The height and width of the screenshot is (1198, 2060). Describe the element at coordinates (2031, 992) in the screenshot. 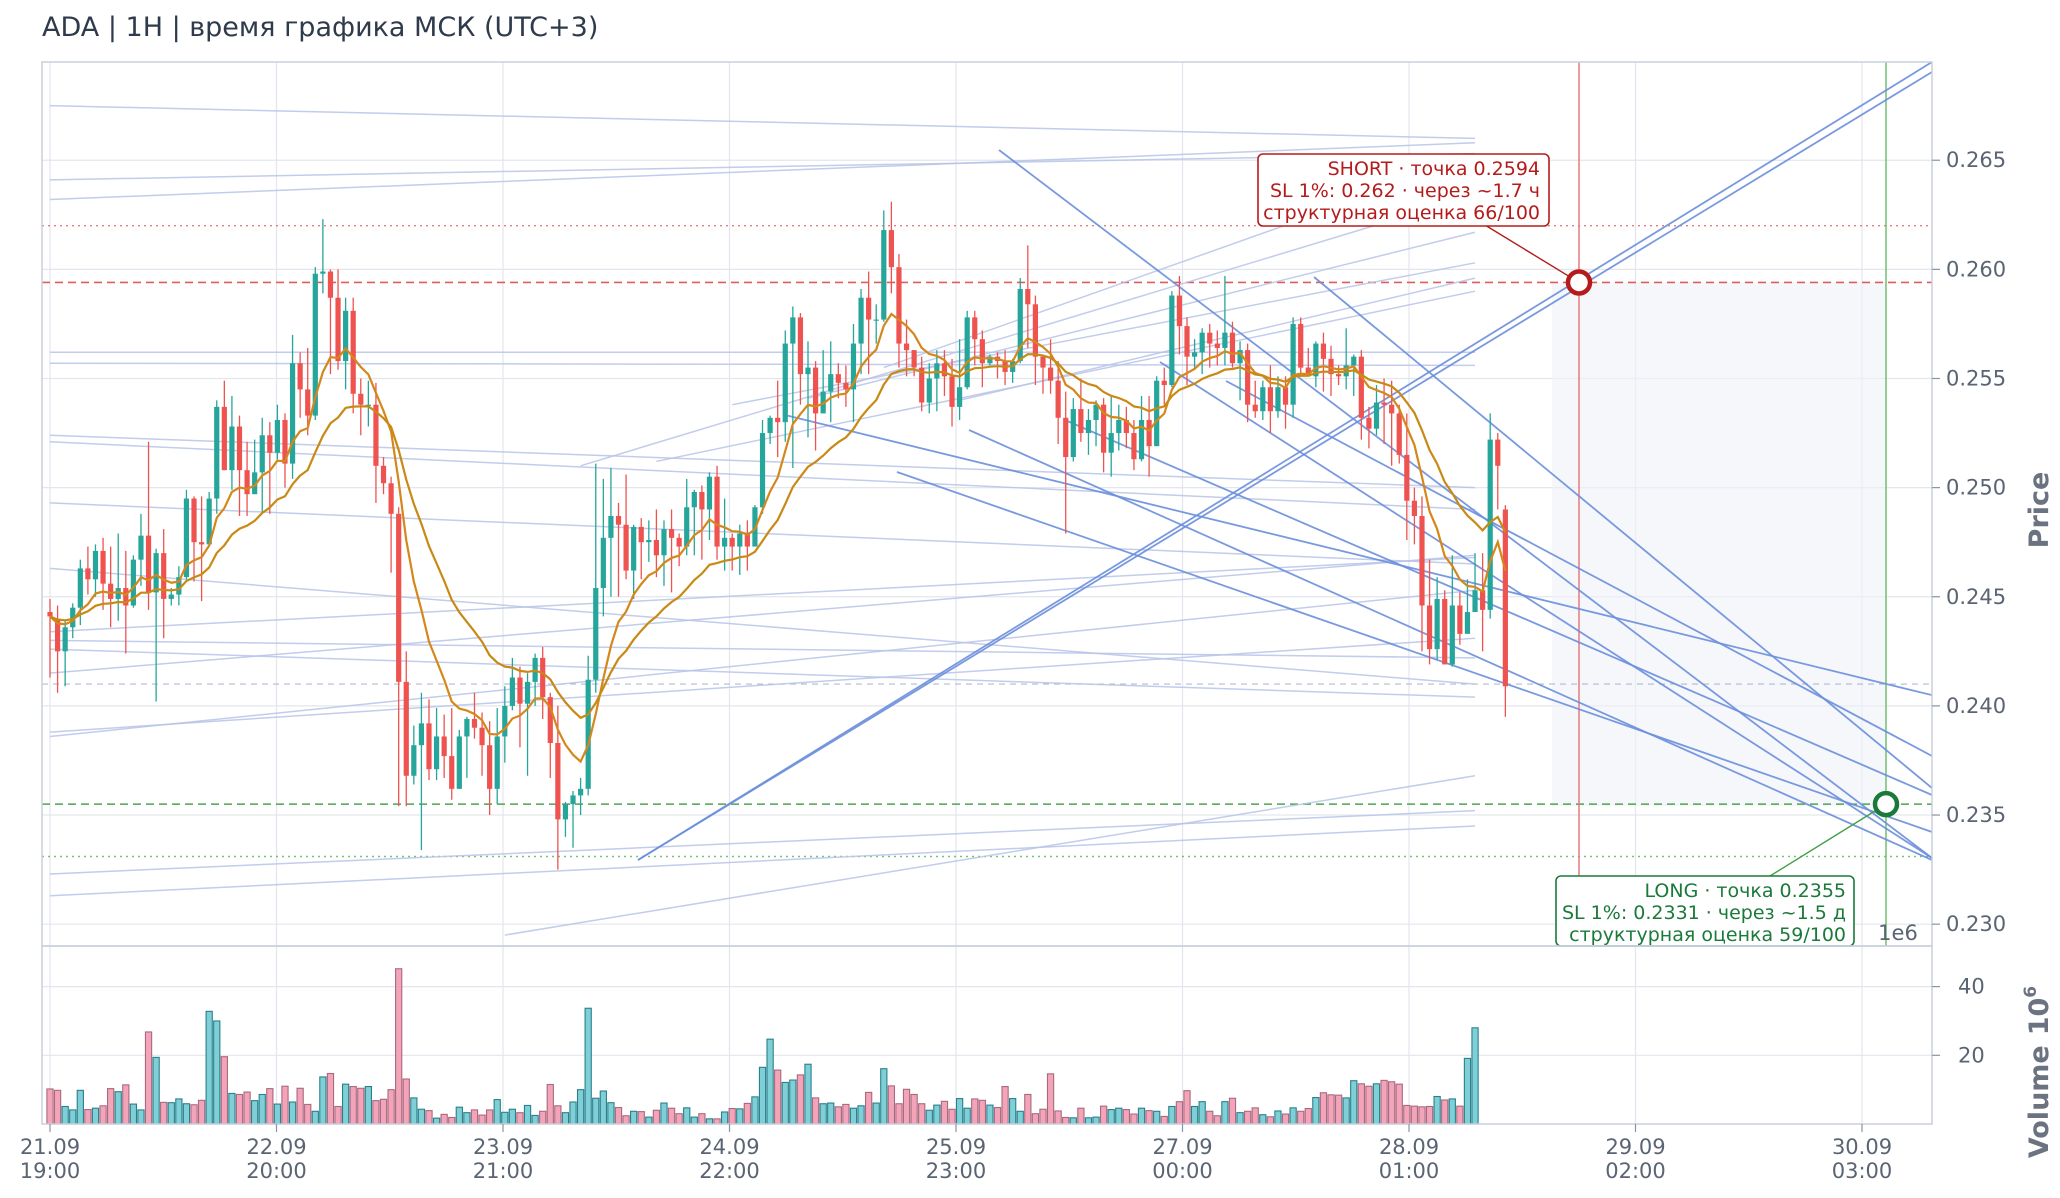

I see `volume-axis-exponent: 6` at that location.